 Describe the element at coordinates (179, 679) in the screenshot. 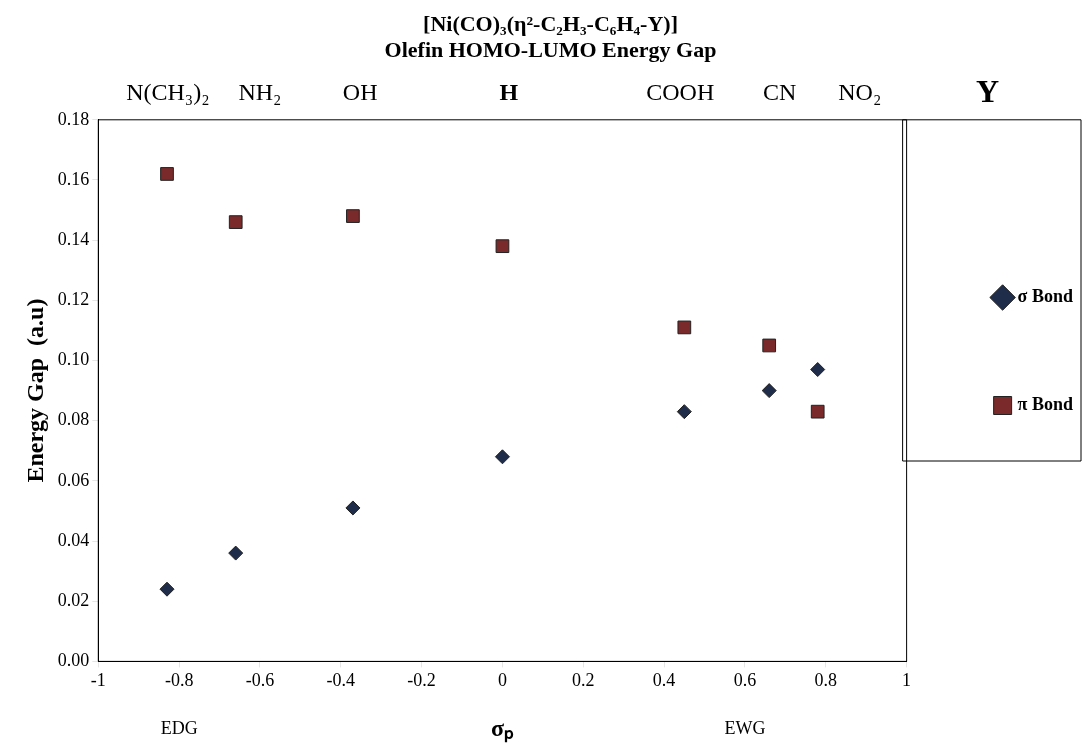

I see `x-tick-label: -0.8` at that location.